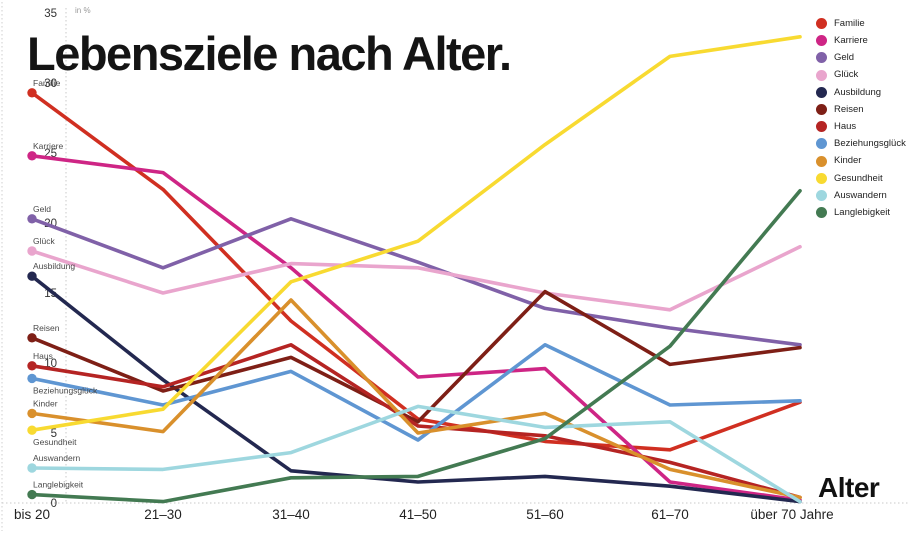 This screenshot has width=915, height=533. Describe the element at coordinates (32, 93) in the screenshot. I see `series-start-dot-familie` at that location.